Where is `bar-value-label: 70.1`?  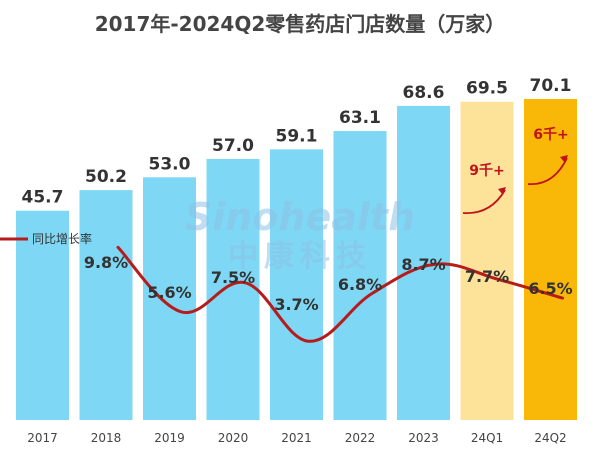 bar-value-label: 70.1 is located at coordinates (551, 86).